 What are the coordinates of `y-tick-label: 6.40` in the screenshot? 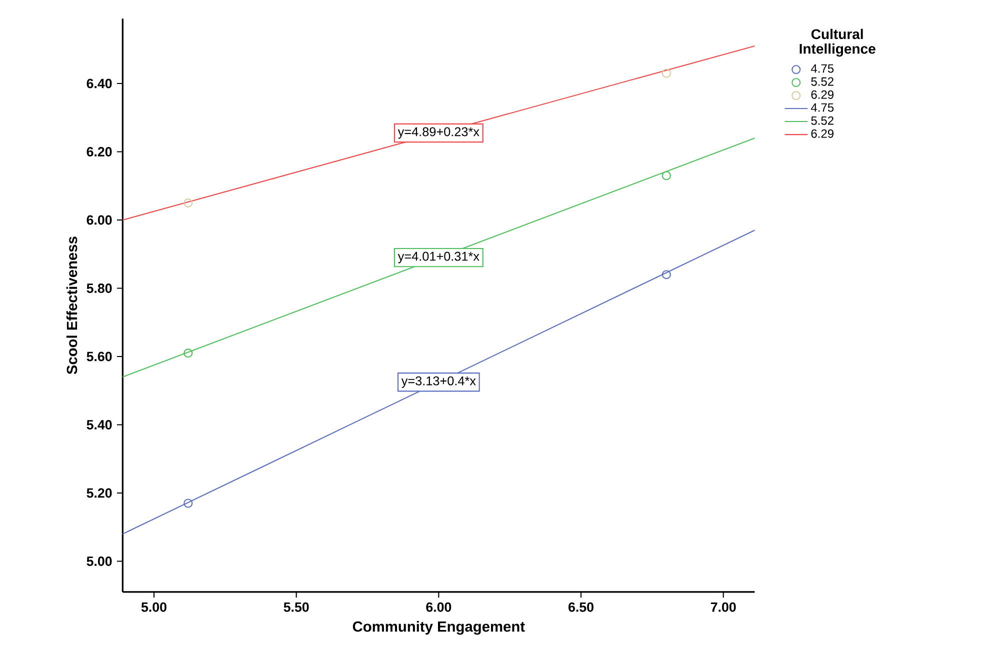 It's located at (99, 83).